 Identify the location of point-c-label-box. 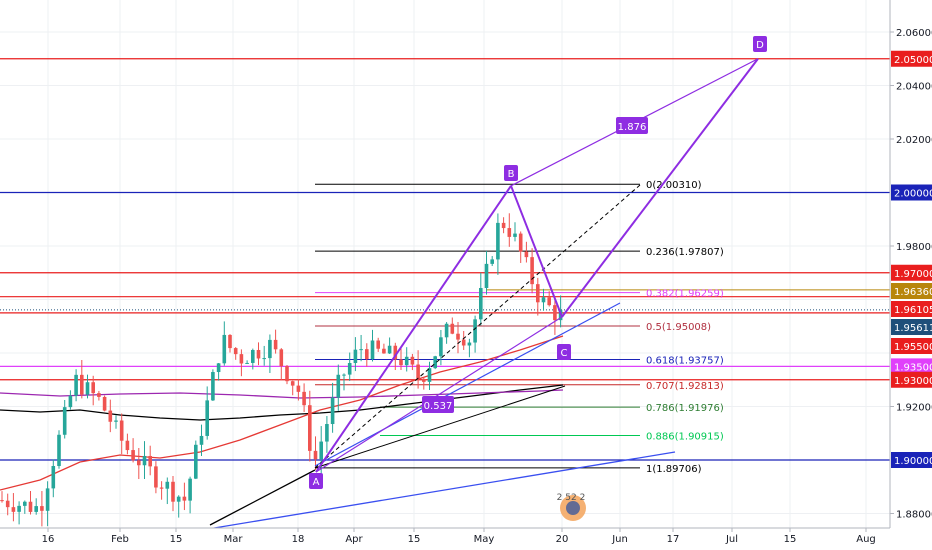
(564, 352).